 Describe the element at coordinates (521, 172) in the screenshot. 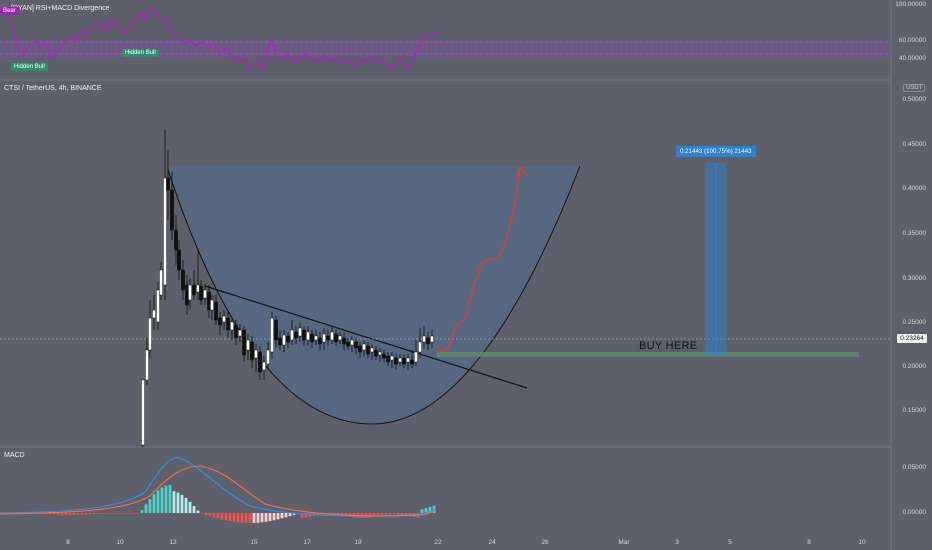

I see `projection-arrowhead` at that location.